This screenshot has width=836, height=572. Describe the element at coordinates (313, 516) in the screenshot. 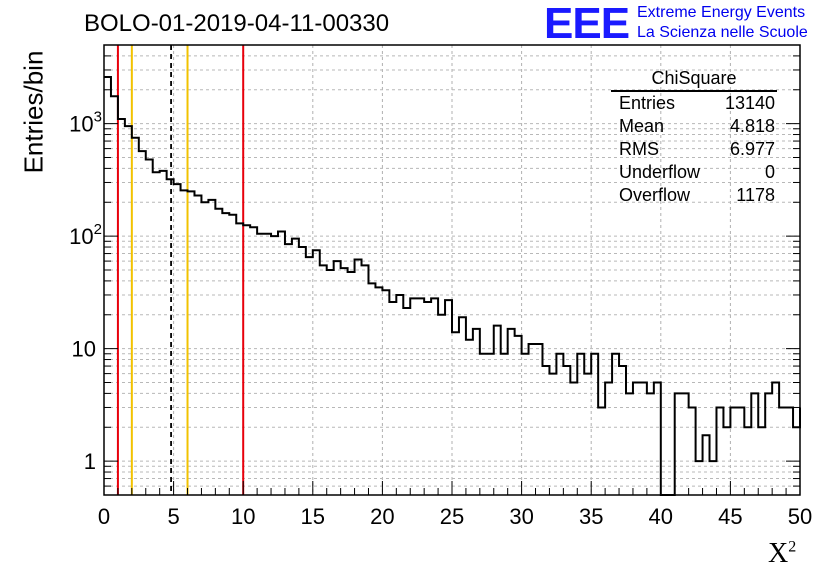

I see `x-tick-label: 15` at that location.